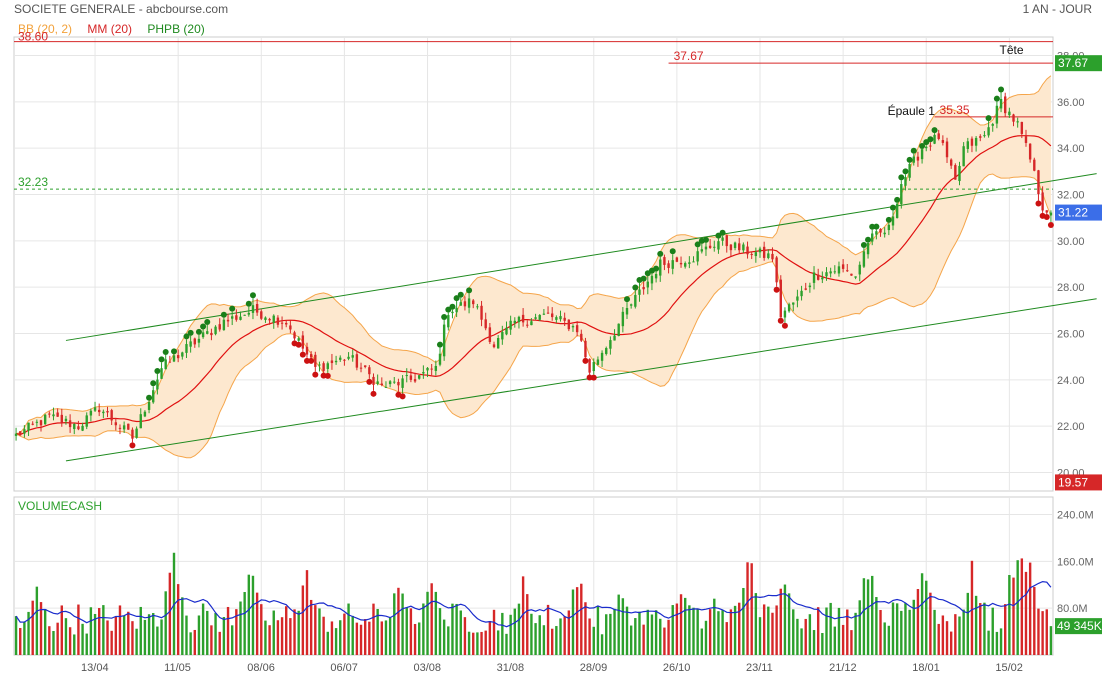 This screenshot has width=1102, height=677. Describe the element at coordinates (1078, 482) in the screenshot. I see `min-price-tag-bg` at that location.